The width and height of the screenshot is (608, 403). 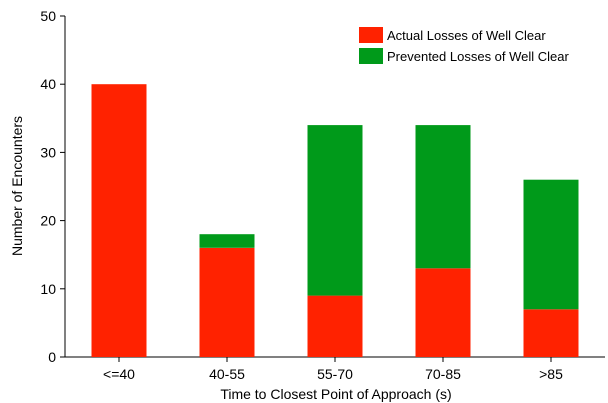 What do you see at coordinates (48, 84) in the screenshot?
I see `y-tick-label: 40` at bounding box center [48, 84].